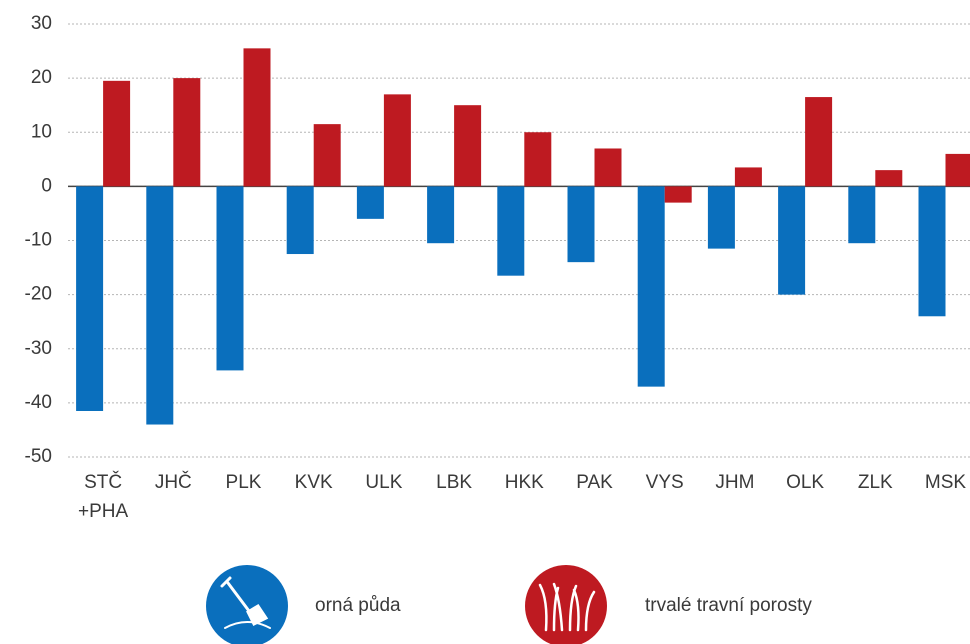 The width and height of the screenshot is (970, 644). What do you see at coordinates (946, 482) in the screenshot?
I see `x-tick-label: MSK` at bounding box center [946, 482].